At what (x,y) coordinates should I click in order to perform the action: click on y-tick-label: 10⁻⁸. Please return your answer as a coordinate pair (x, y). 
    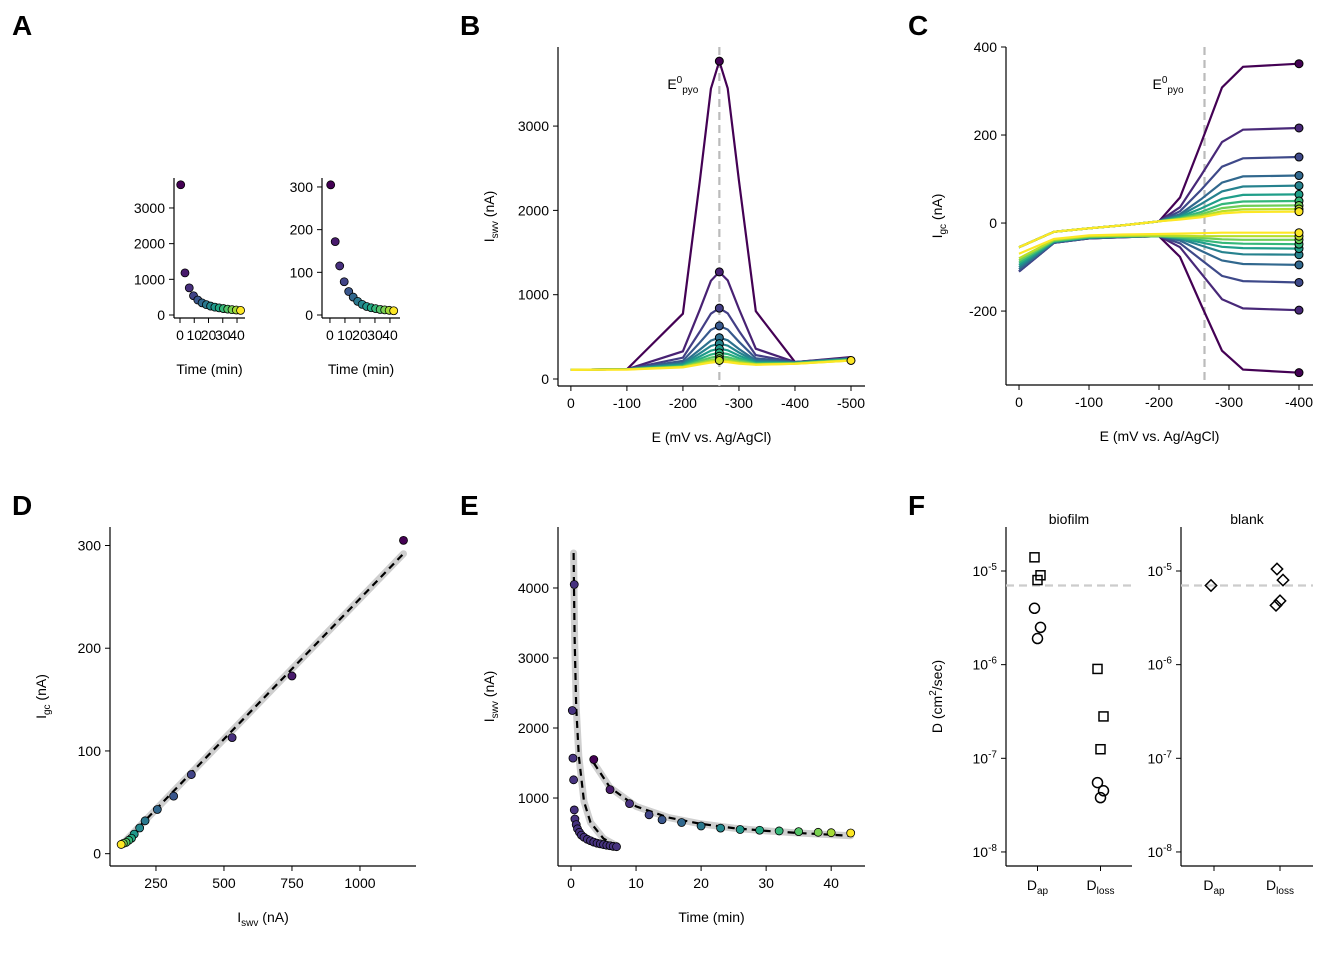
    Looking at the image, I should click on (985, 851).